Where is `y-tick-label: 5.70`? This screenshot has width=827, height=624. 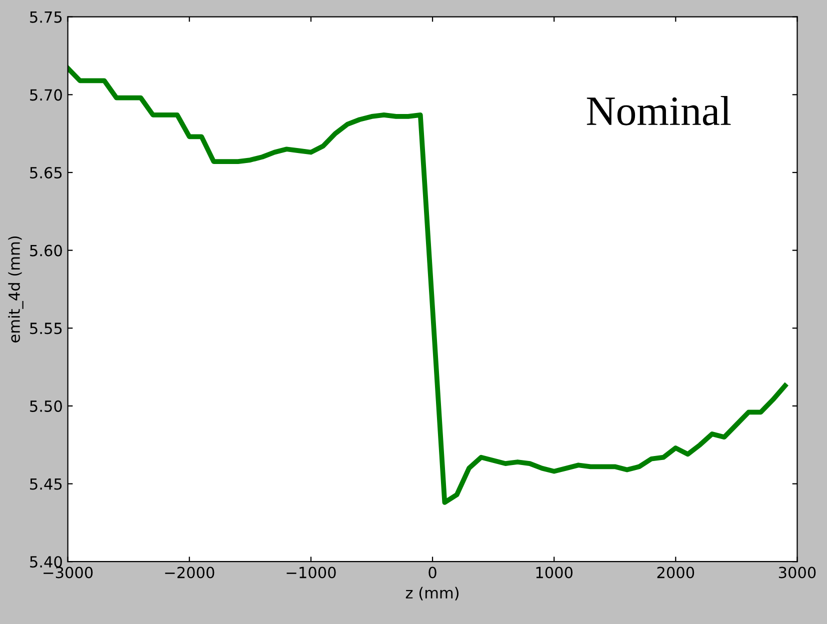
y-tick-label: 5.70 is located at coordinates (46, 95).